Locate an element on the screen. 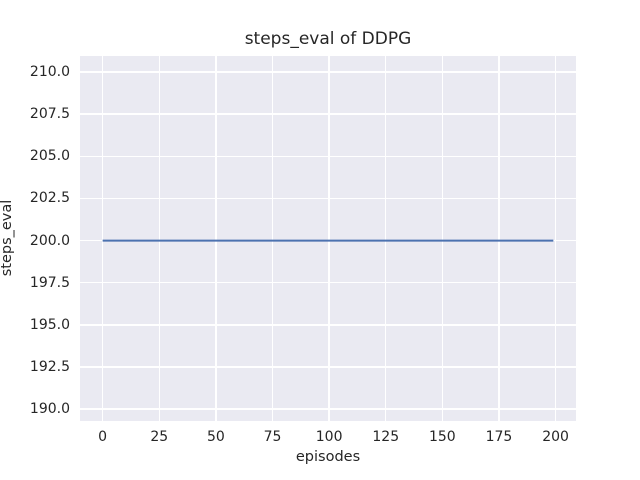 This screenshot has width=640, height=480. y-tick-label: 195.0 is located at coordinates (49, 324).